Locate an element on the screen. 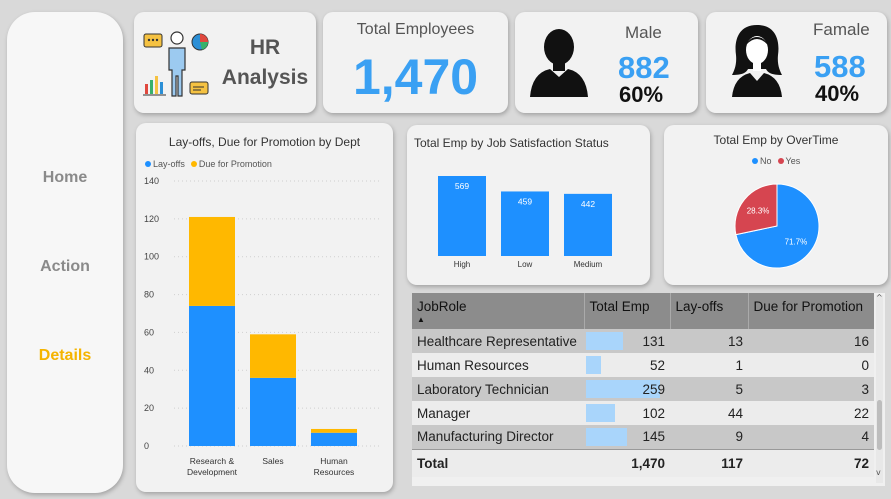 Image resolution: width=891 pixels, height=499 pixels. nav-home: Home is located at coordinates (65, 177).